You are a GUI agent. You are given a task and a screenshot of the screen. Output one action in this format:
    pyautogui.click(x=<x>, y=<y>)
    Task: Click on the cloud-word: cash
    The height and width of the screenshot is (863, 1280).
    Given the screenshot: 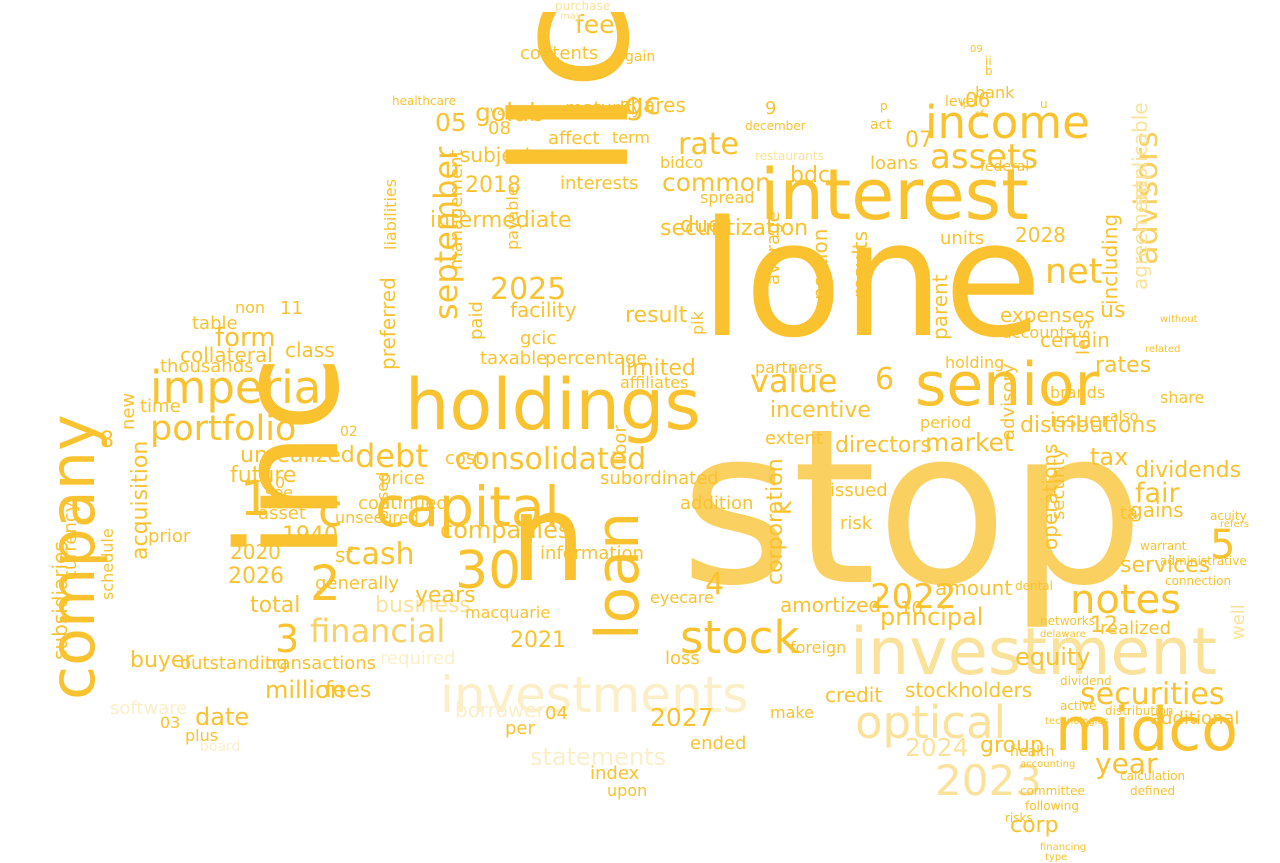 What is the action you would take?
    pyautogui.click(x=380, y=554)
    